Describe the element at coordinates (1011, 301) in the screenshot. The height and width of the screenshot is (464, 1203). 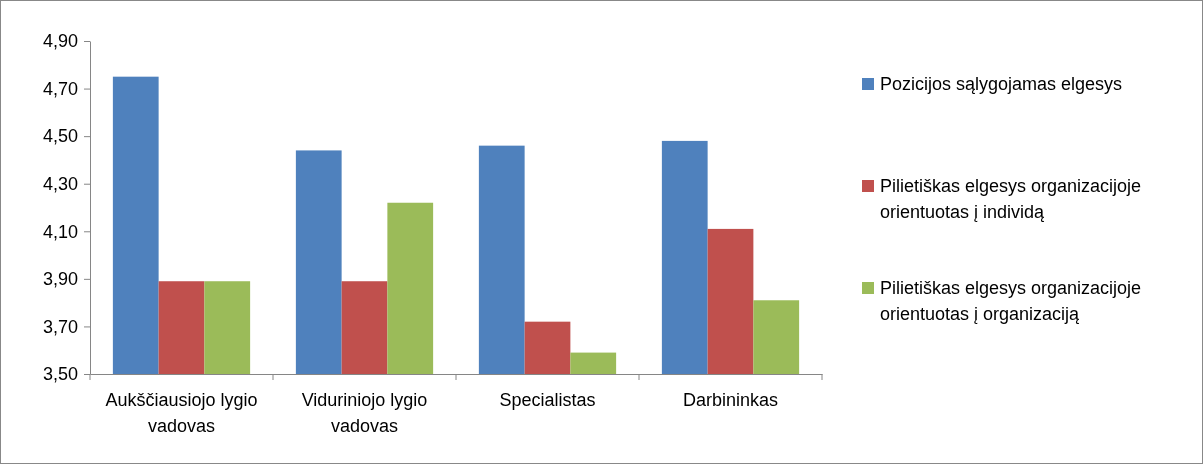
I see `legend-label: Pilietiškas elgesys organizacijoje orientuotas į organizaciją` at that location.